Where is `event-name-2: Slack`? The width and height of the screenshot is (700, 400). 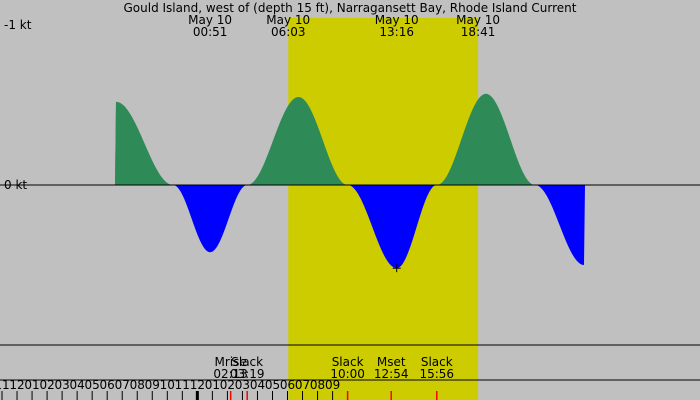 event-name-2: Slack is located at coordinates (348, 362).